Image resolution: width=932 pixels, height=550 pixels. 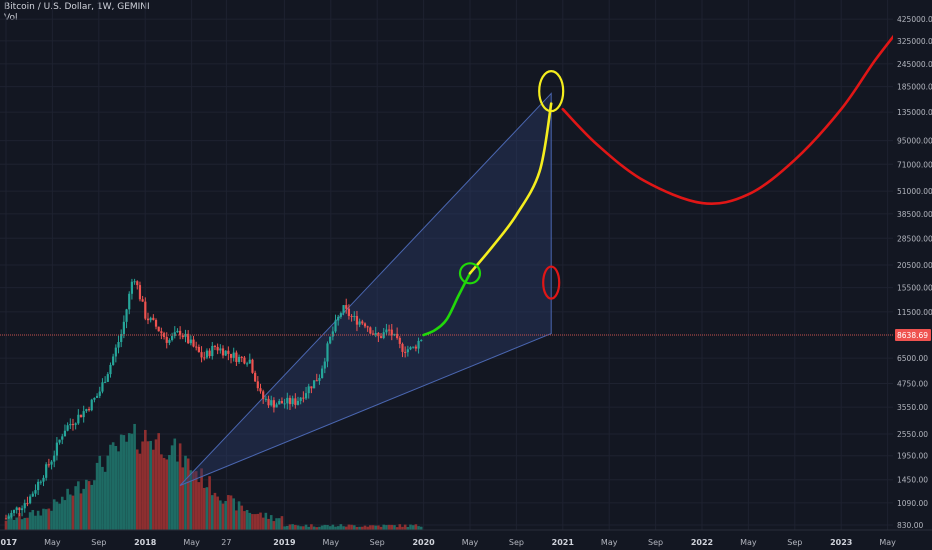 I want to click on price-tick-label-0: 830.00, so click(x=910, y=525).